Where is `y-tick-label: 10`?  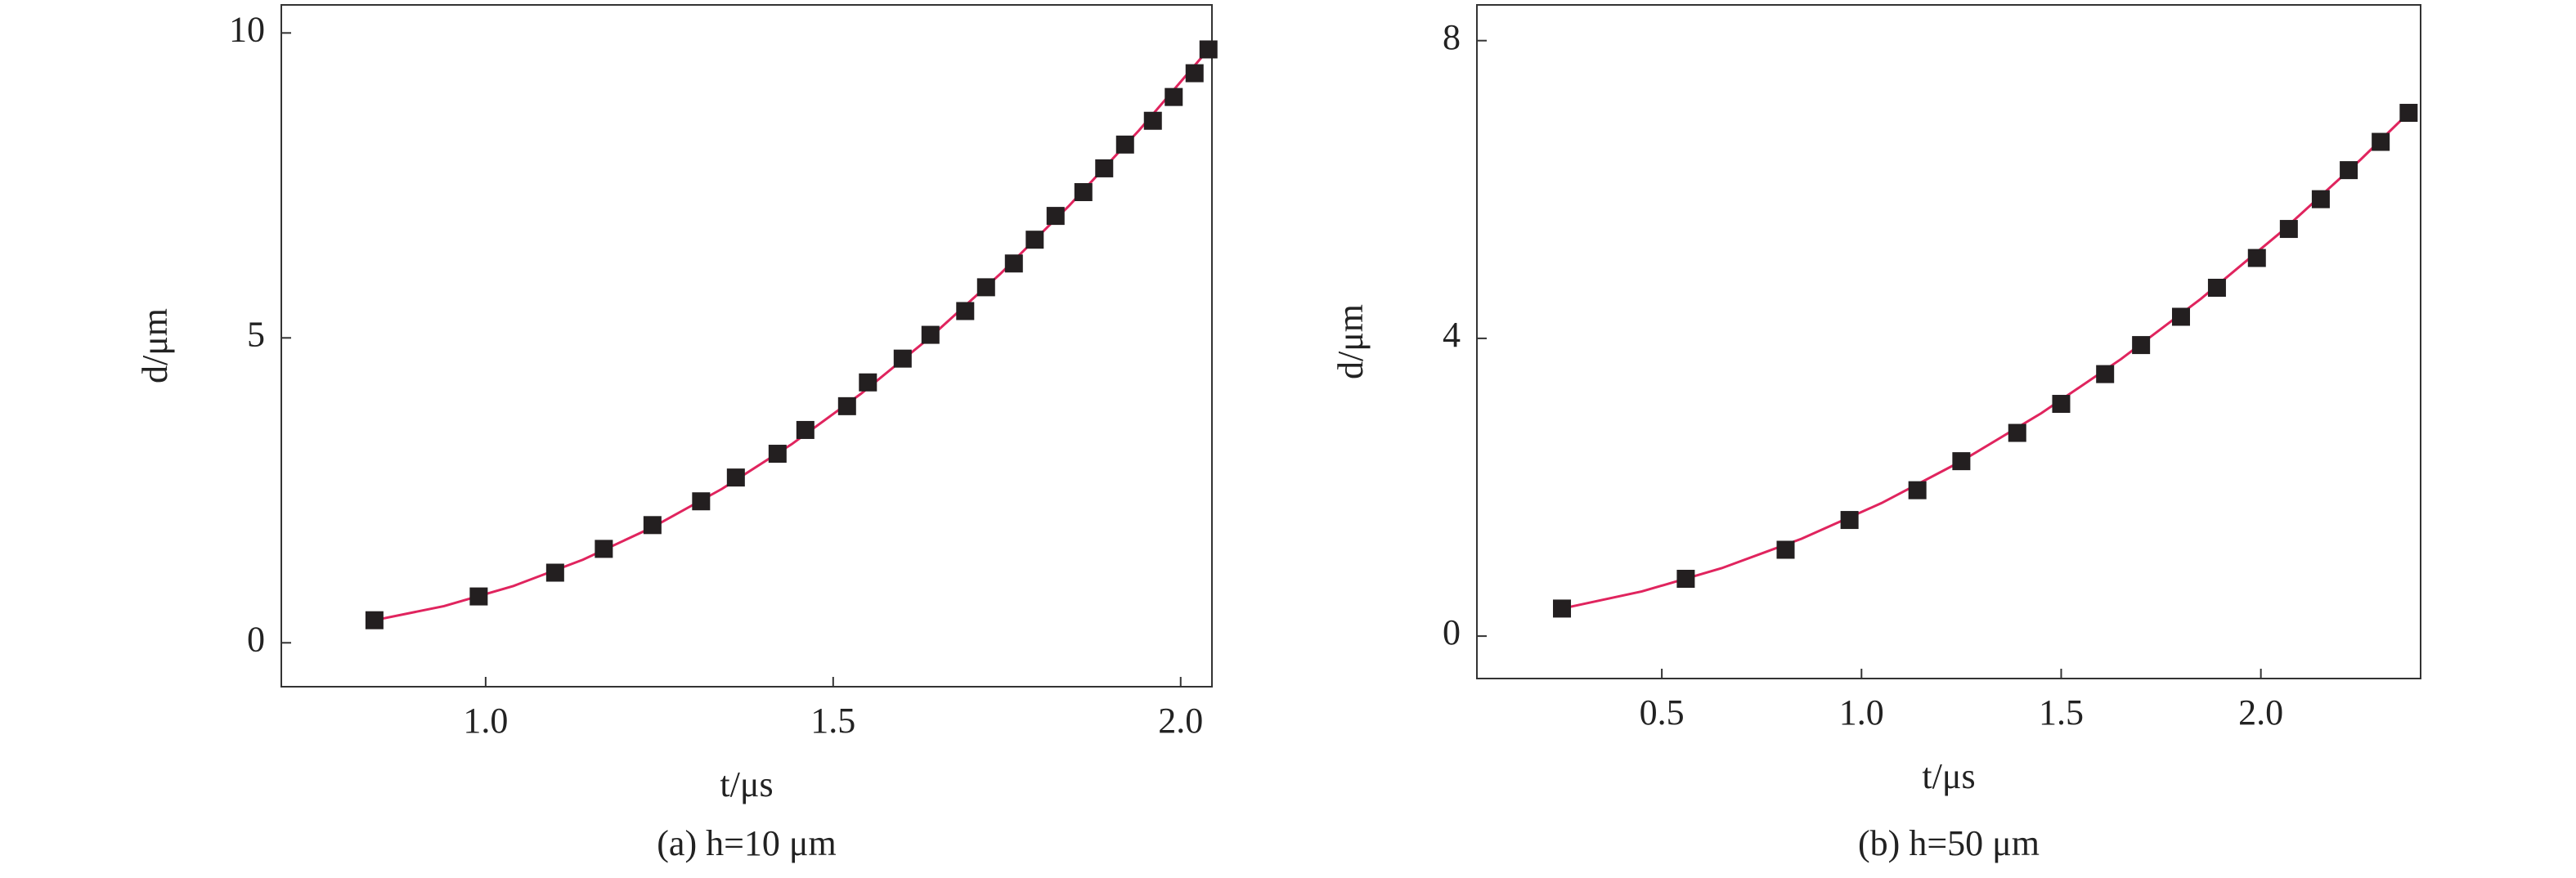 y-tick-label: 10 is located at coordinates (247, 29).